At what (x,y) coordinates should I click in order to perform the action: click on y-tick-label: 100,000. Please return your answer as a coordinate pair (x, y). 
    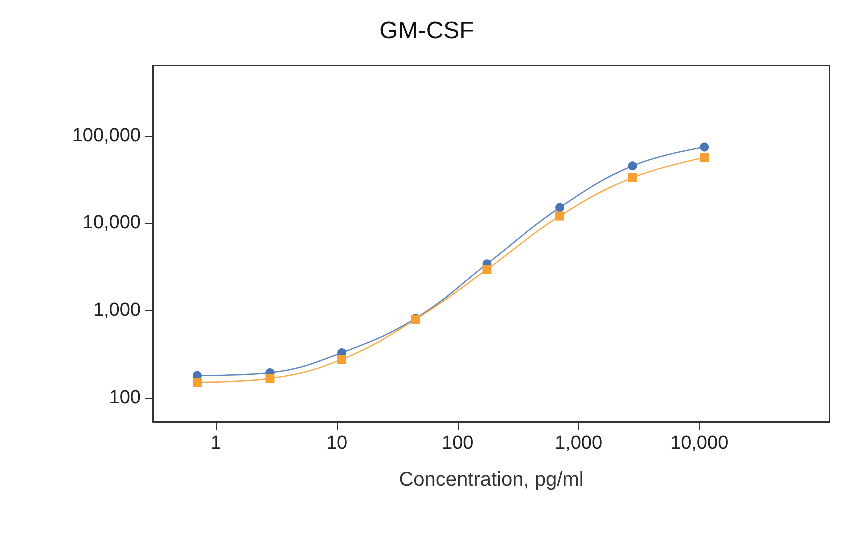
    Looking at the image, I should click on (106, 135).